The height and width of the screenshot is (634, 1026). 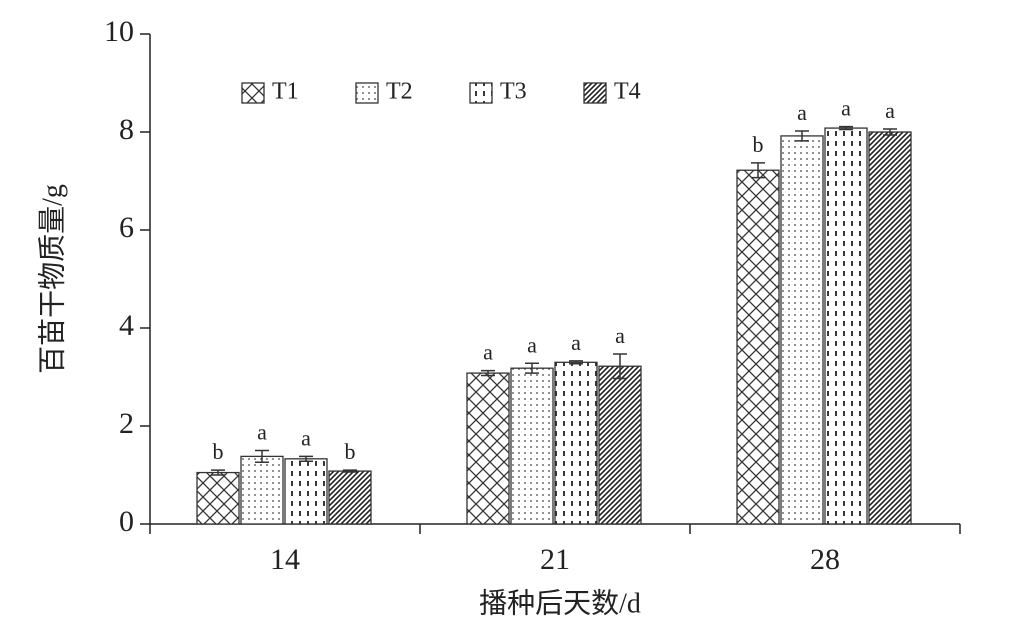 I want to click on y-tick-label: 10, so click(x=119, y=31).